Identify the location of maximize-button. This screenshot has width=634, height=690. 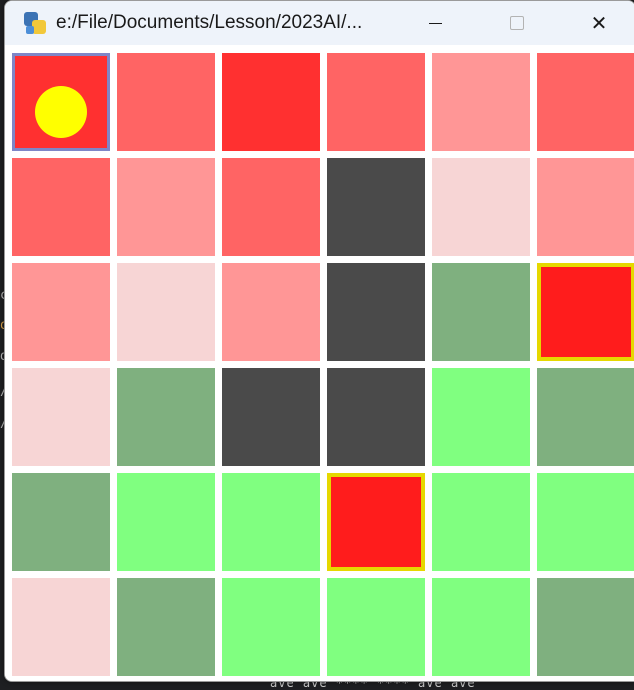
(517, 23).